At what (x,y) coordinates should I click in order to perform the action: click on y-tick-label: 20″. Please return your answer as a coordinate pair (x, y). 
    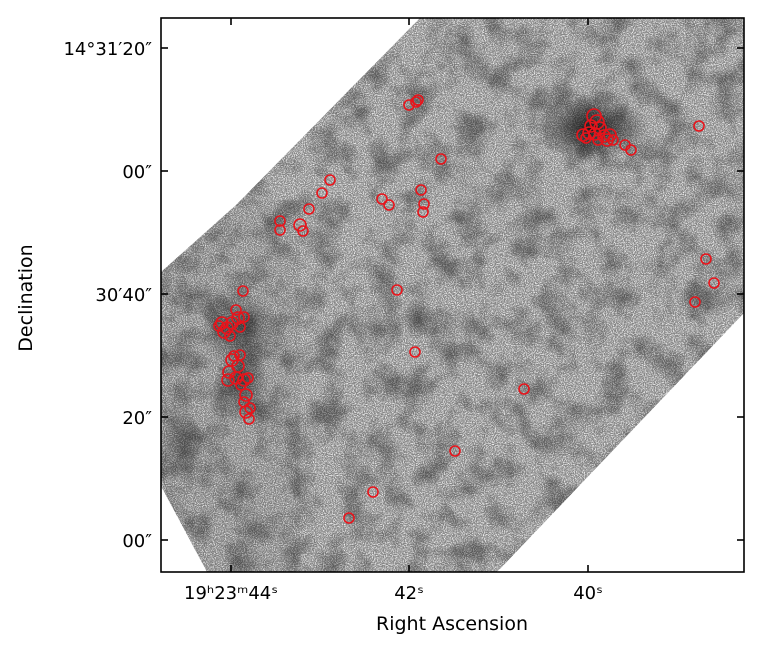
    Looking at the image, I should click on (137, 418).